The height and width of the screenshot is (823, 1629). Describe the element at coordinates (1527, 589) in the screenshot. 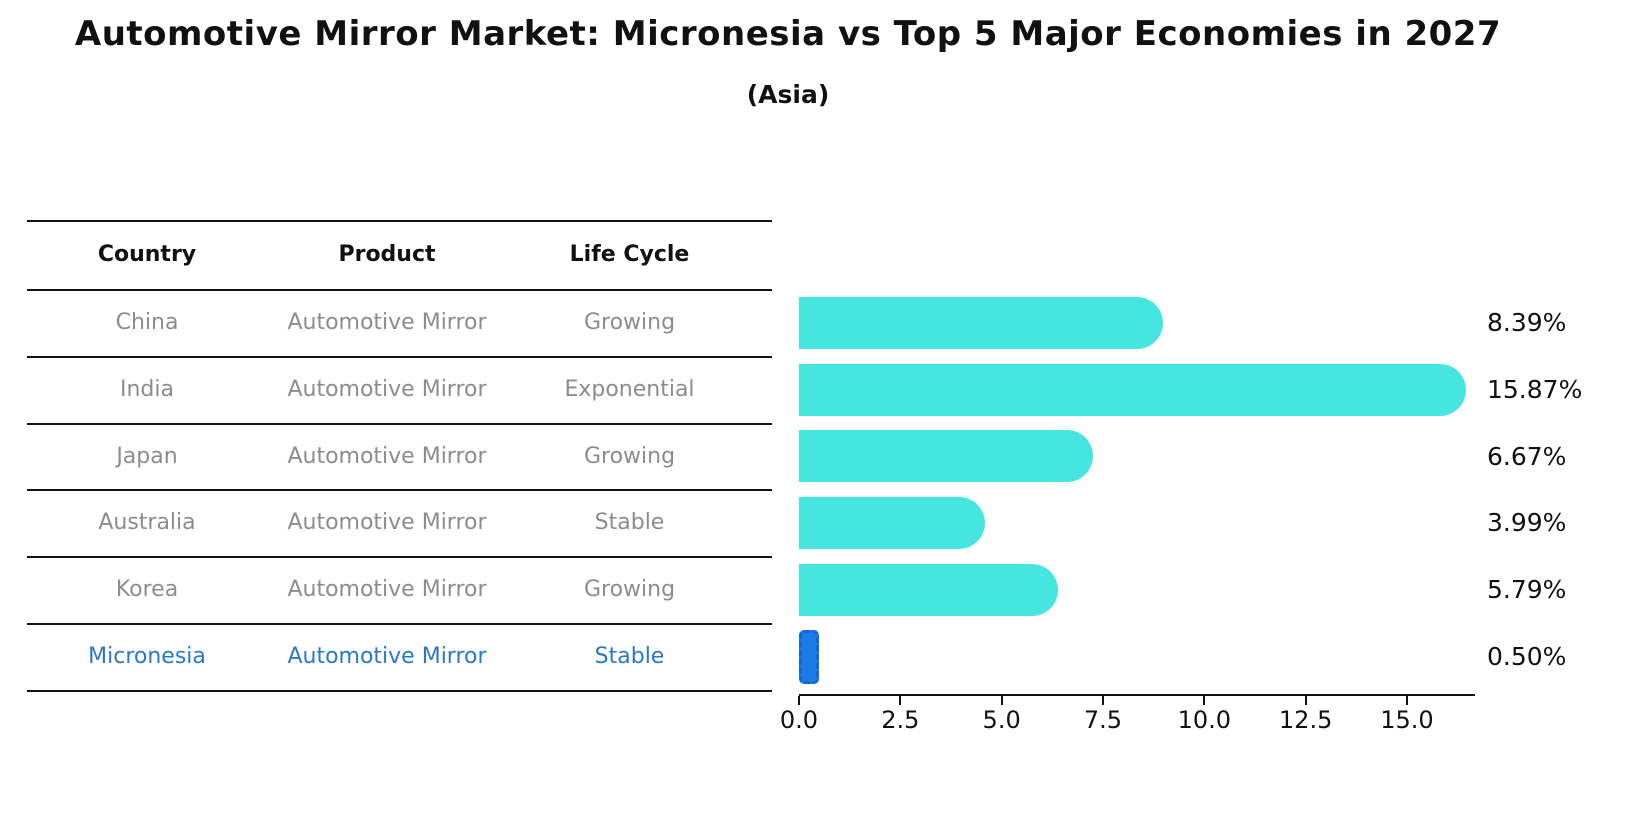

I see `value-label-korea: 5.79%` at that location.